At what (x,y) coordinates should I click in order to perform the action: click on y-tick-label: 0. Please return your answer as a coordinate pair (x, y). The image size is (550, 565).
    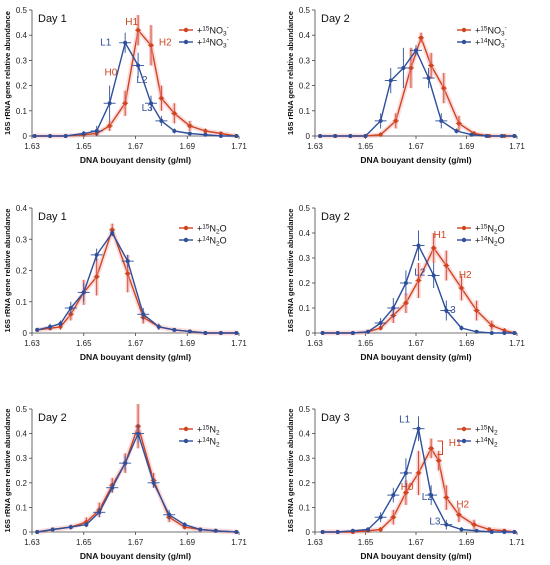
    Looking at the image, I should click on (308, 136).